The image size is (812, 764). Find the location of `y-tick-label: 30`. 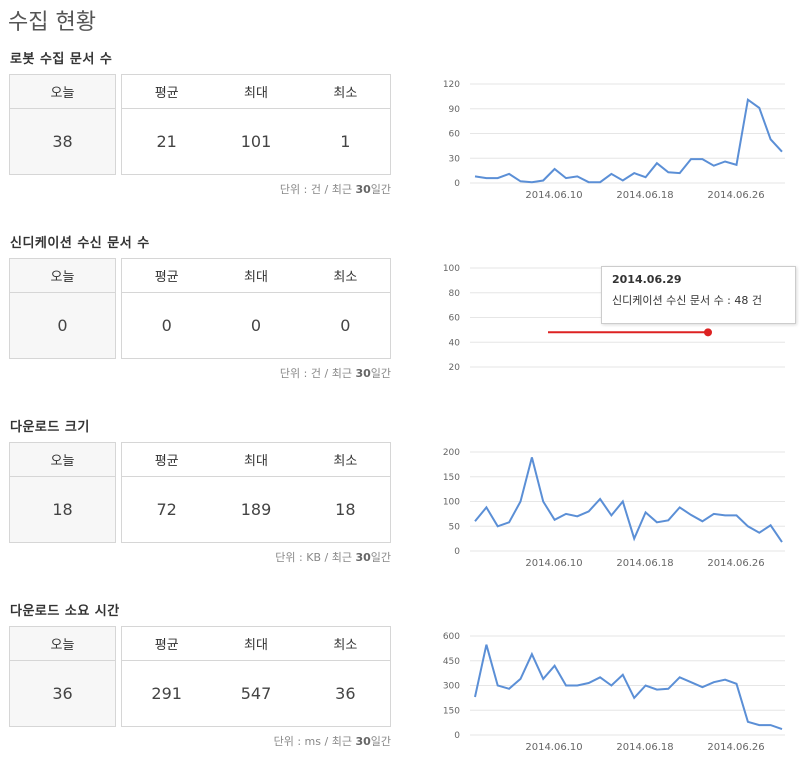

y-tick-label: 30 is located at coordinates (455, 159).